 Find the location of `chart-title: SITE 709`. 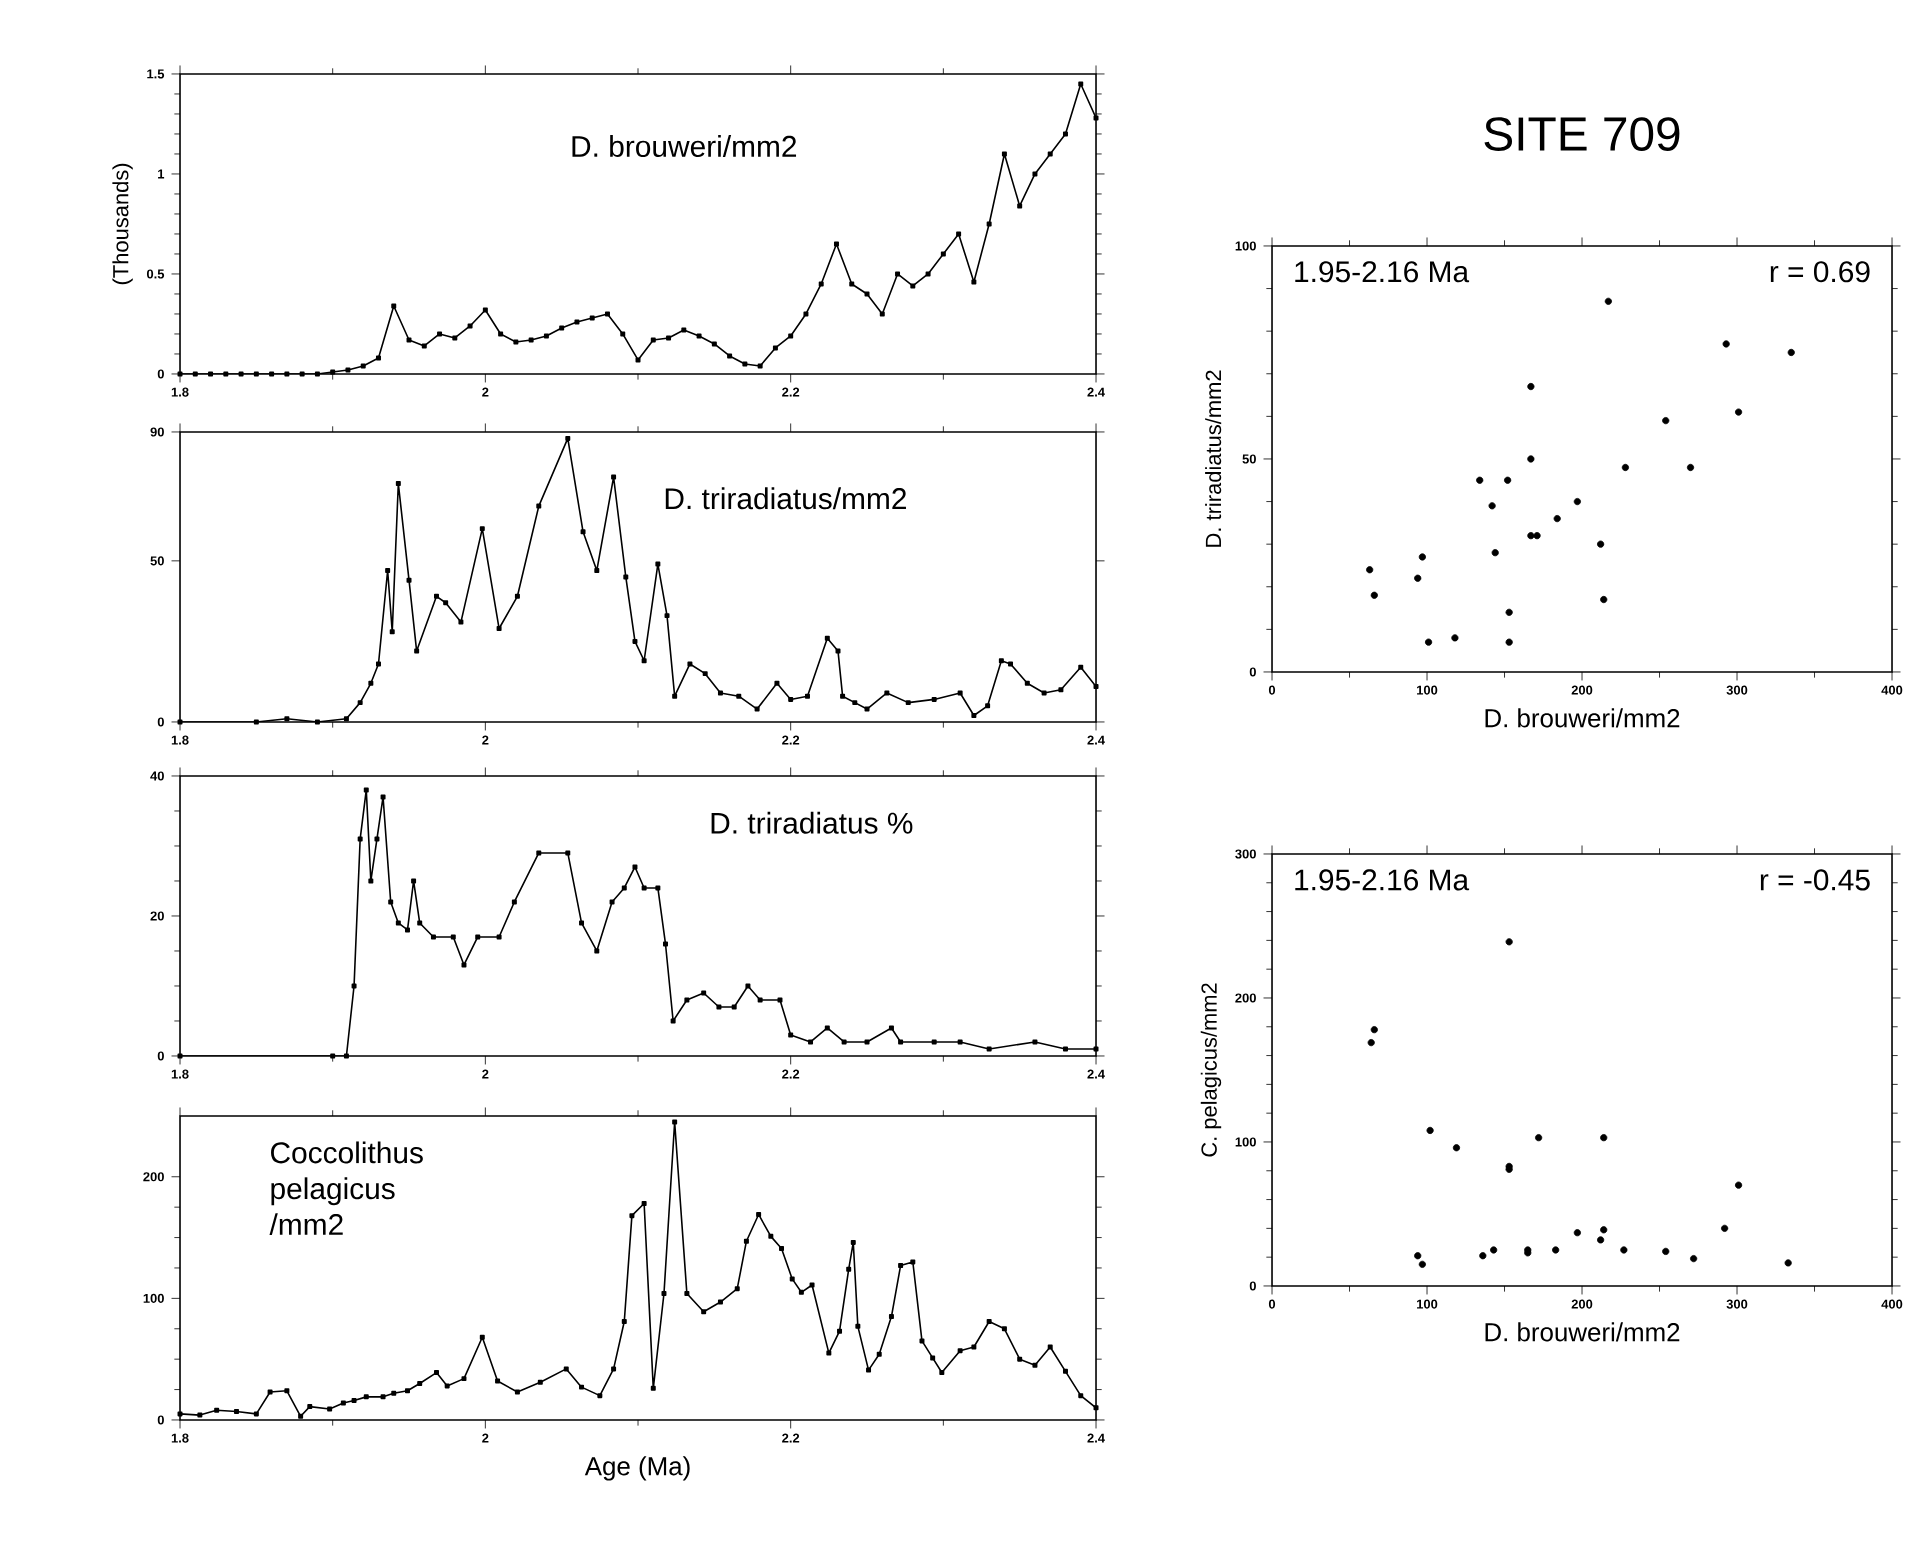

chart-title: SITE 709 is located at coordinates (1582, 134).